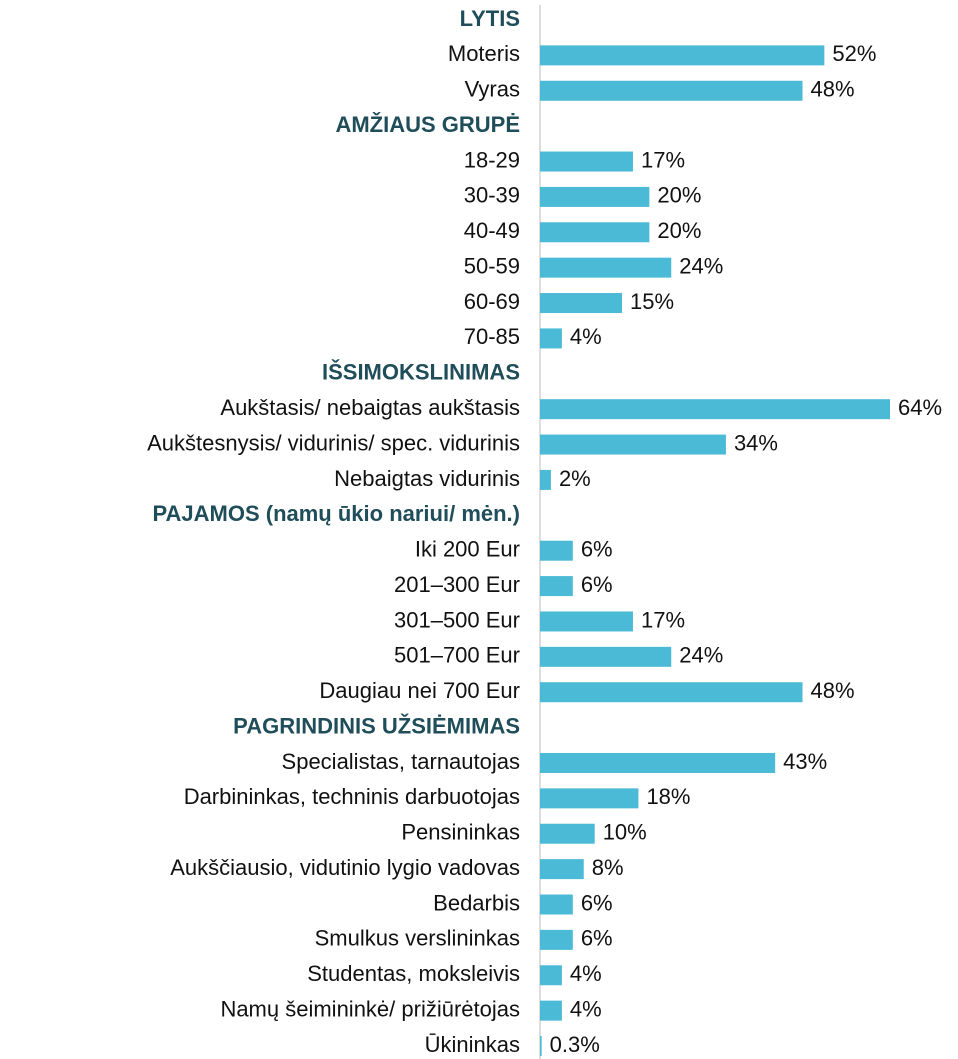 This screenshot has width=958, height=1059. Describe the element at coordinates (421, 372) in the screenshot. I see `group-header: IŠSIMOKSLINIMAS` at that location.